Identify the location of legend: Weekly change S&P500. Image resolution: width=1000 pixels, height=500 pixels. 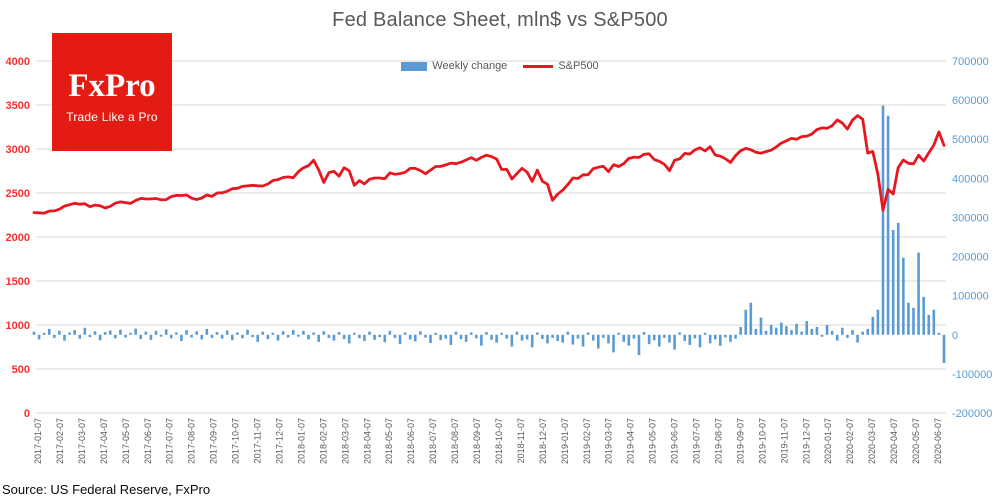
(500, 66).